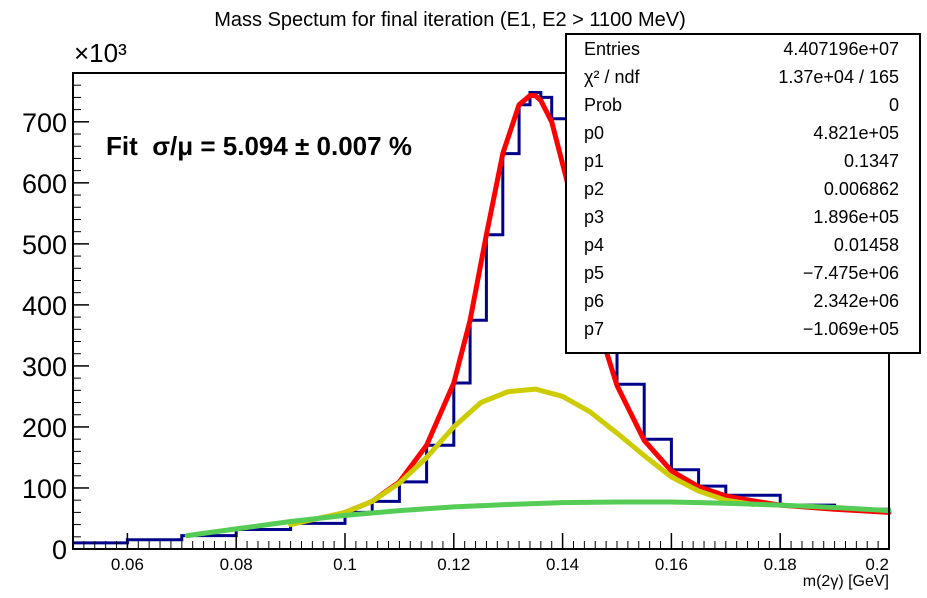  What do you see at coordinates (44, 489) in the screenshot?
I see `y-tick-label: 100` at bounding box center [44, 489].